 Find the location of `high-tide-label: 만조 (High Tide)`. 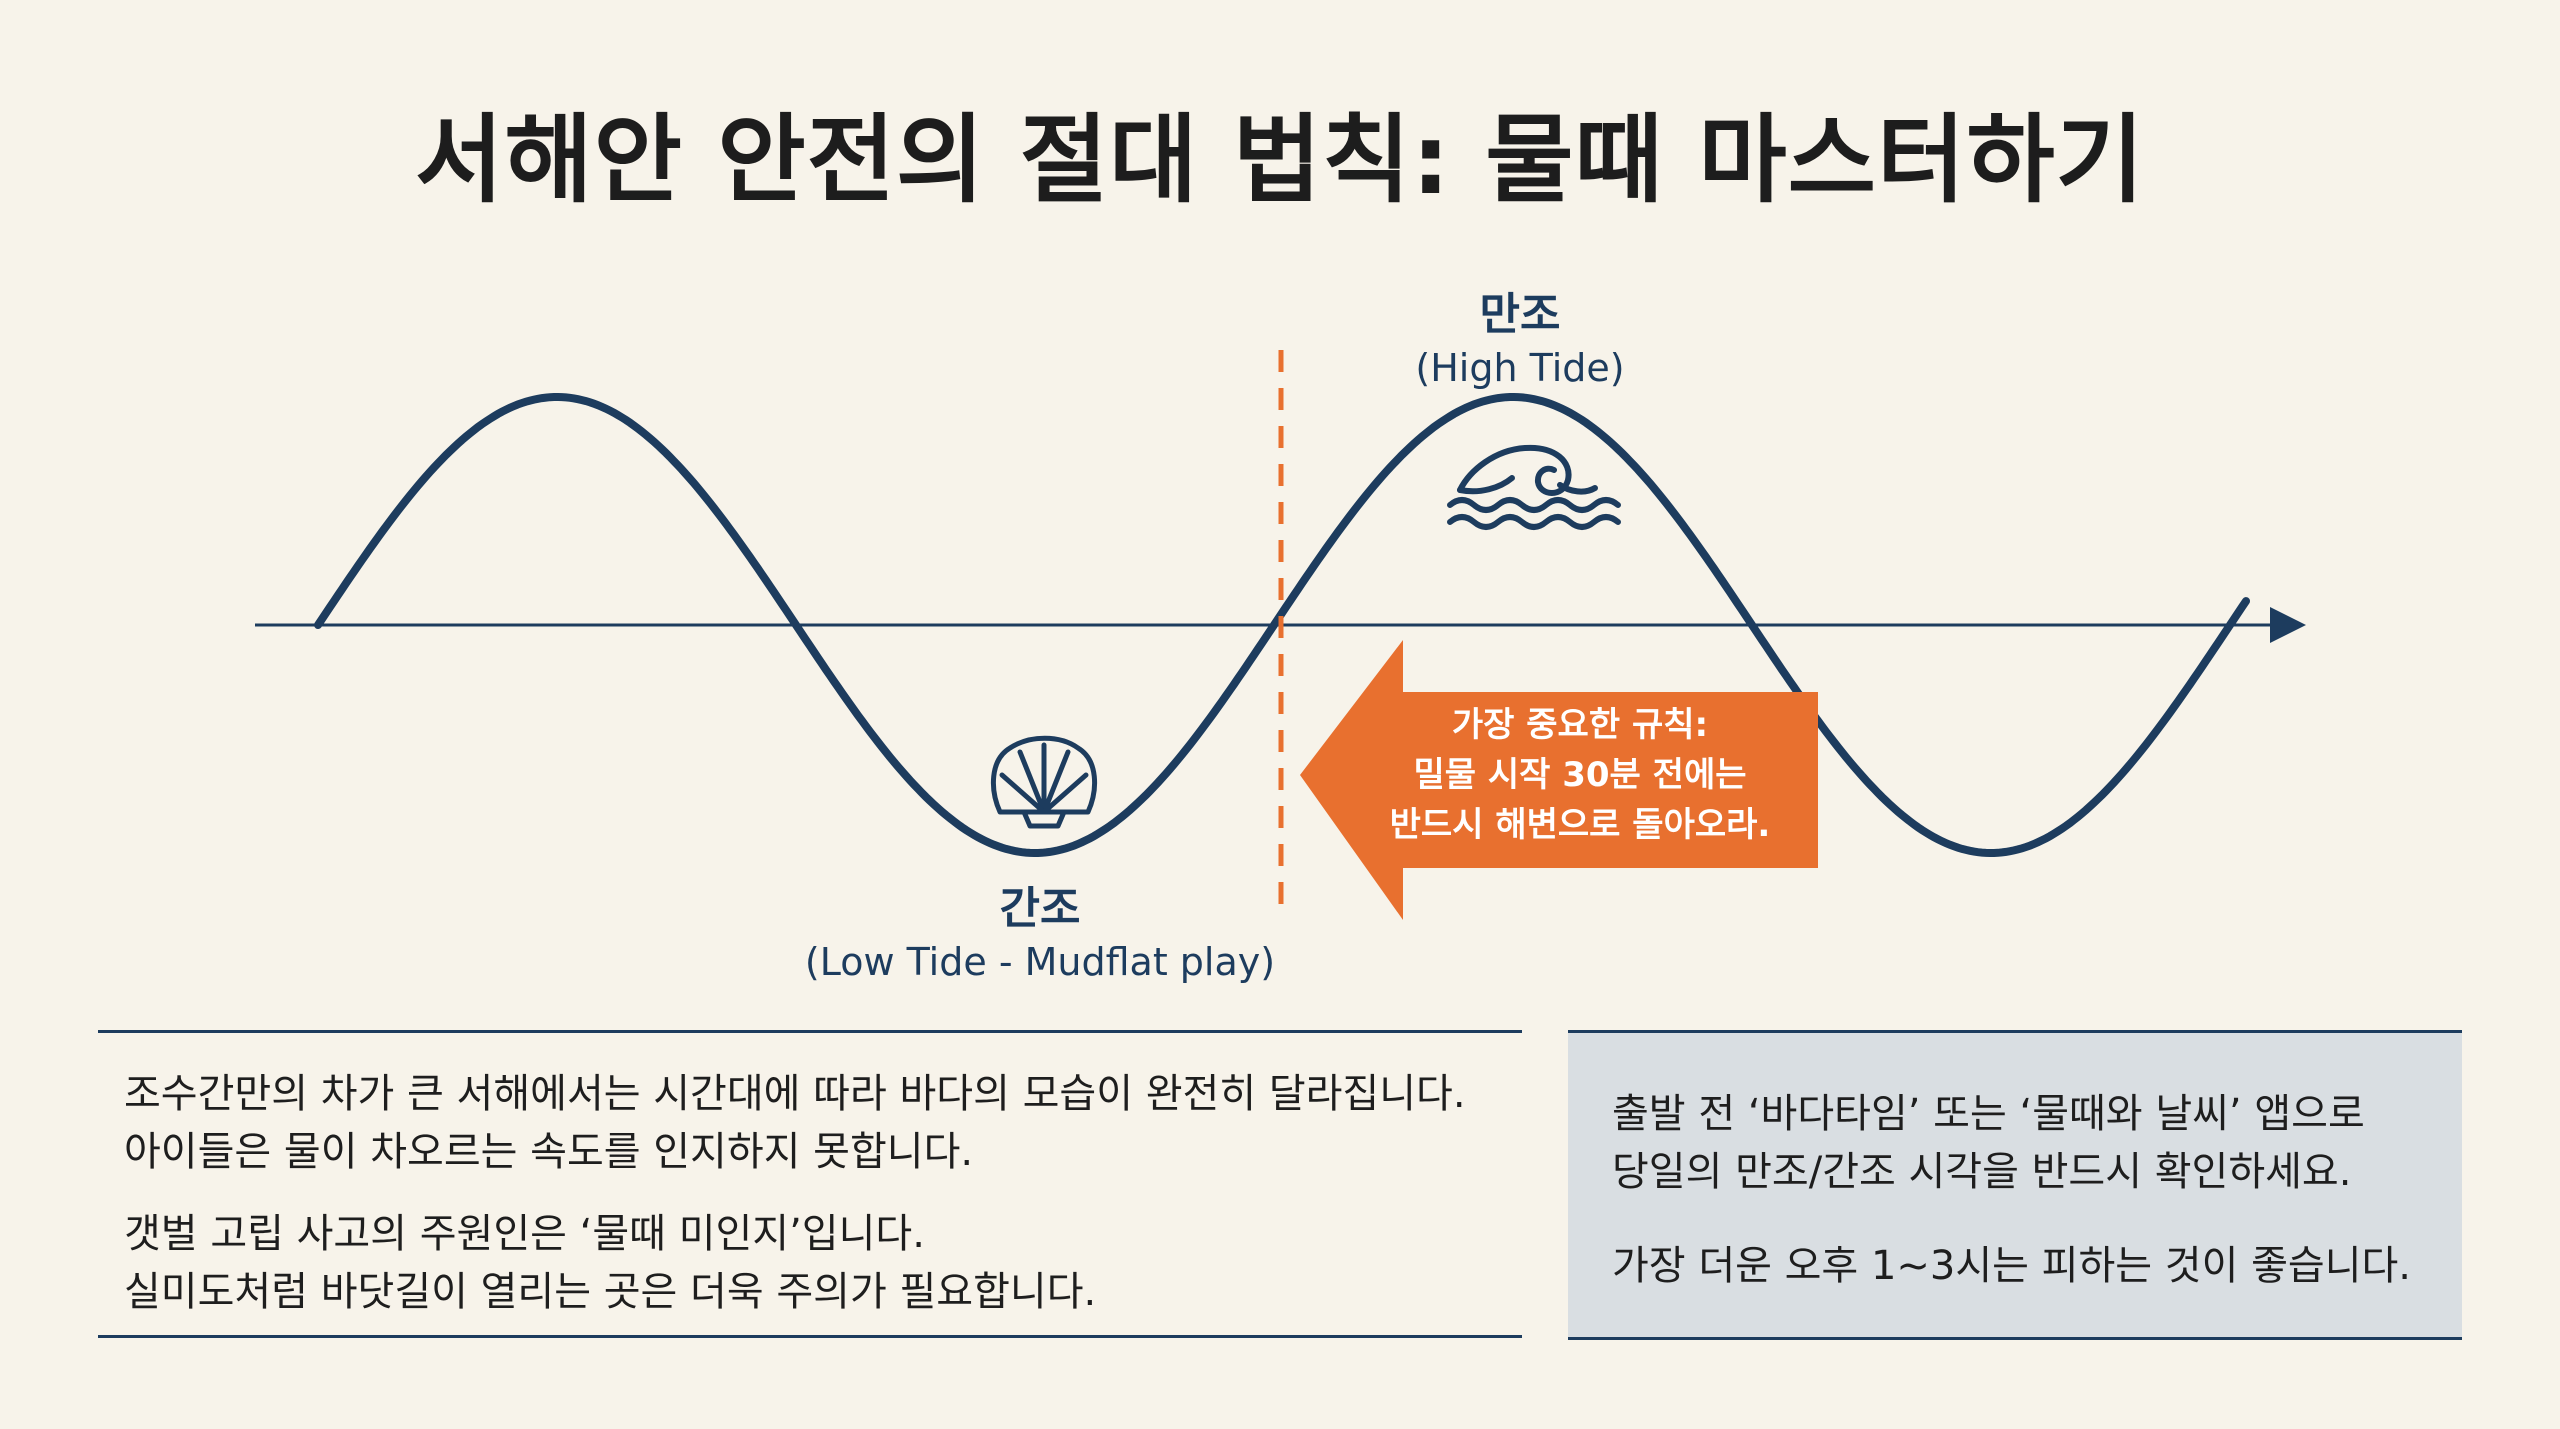

high-tide-label: 만조 (High Tide) is located at coordinates (1520, 334).